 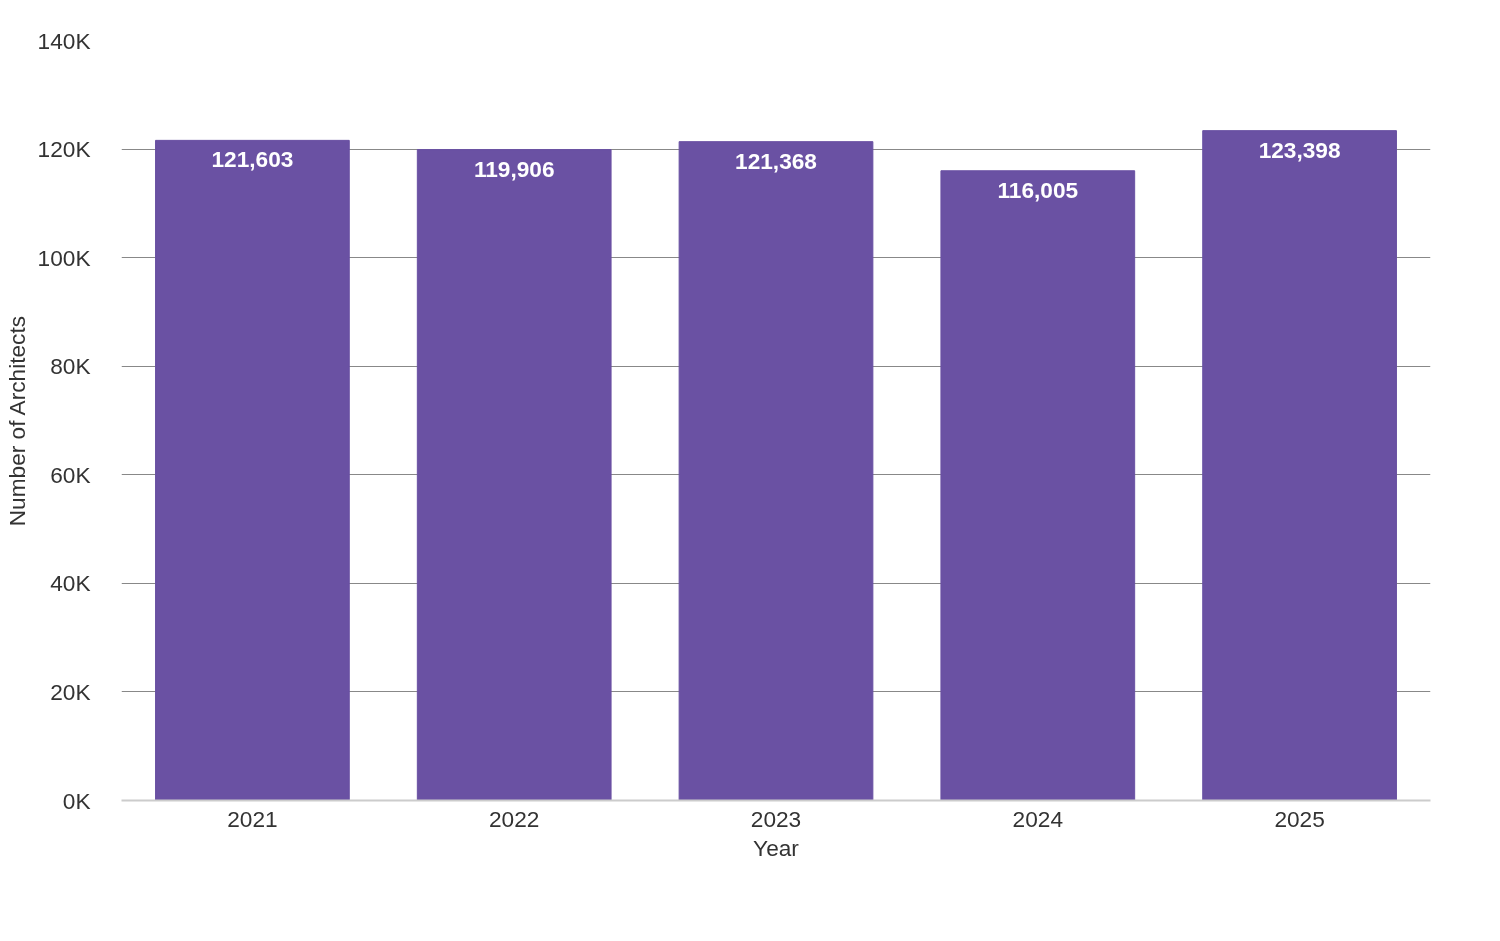 I want to click on y-tick-label: 60K, so click(x=70, y=474).